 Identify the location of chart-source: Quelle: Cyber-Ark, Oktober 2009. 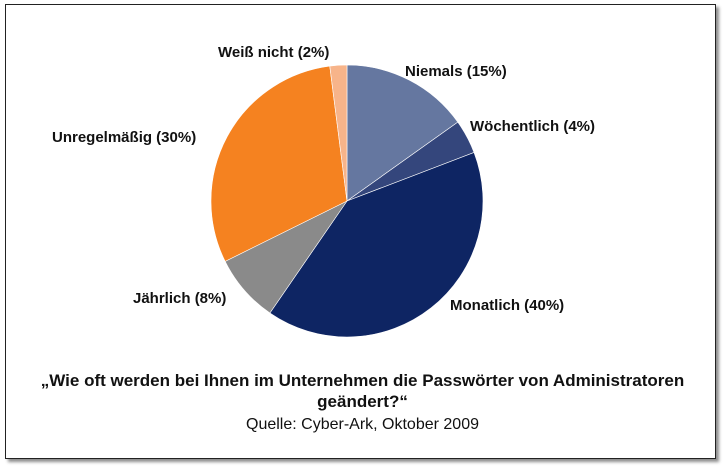
(362, 424).